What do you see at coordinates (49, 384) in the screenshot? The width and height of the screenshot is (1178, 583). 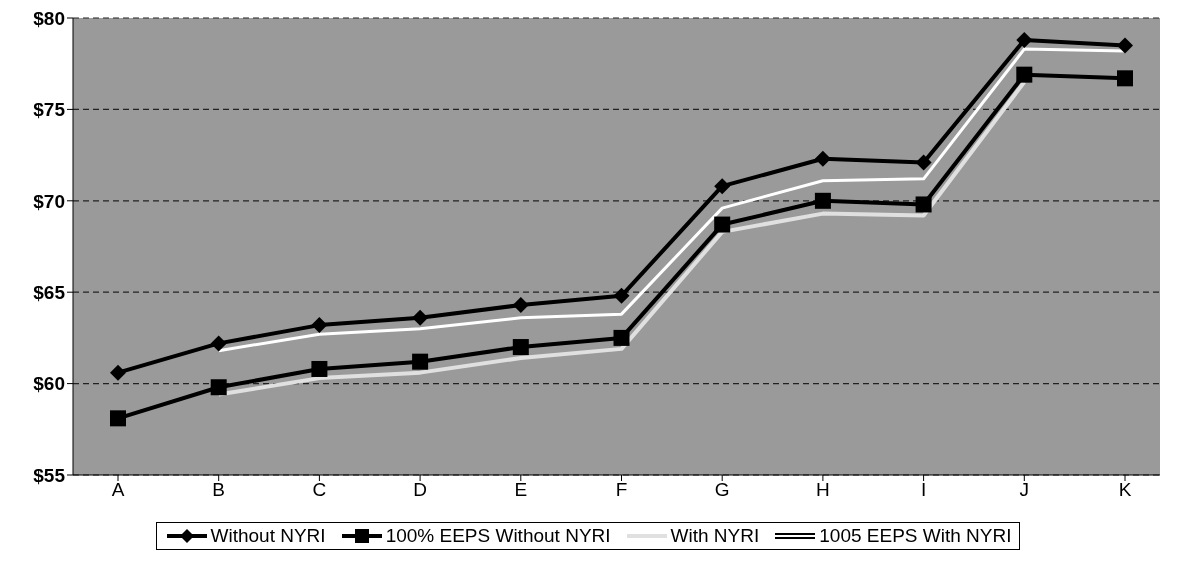 I see `y-tick-label: $60` at bounding box center [49, 384].